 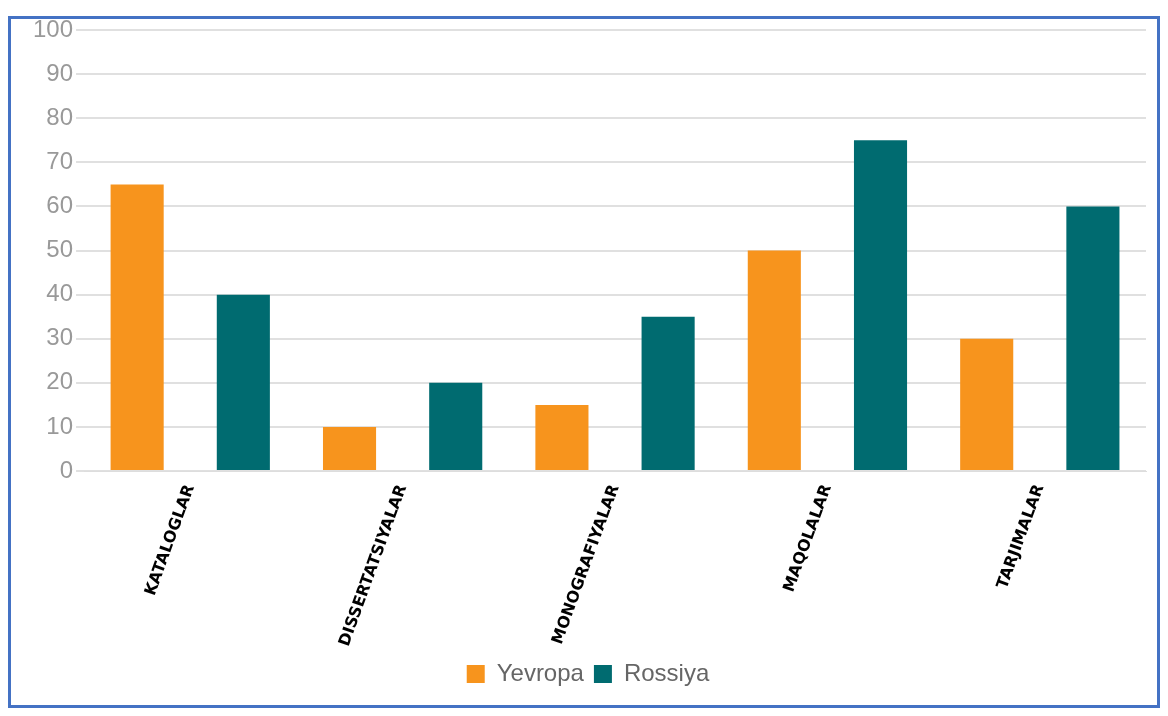 I want to click on y-tick-label: 20, so click(x=60, y=381).